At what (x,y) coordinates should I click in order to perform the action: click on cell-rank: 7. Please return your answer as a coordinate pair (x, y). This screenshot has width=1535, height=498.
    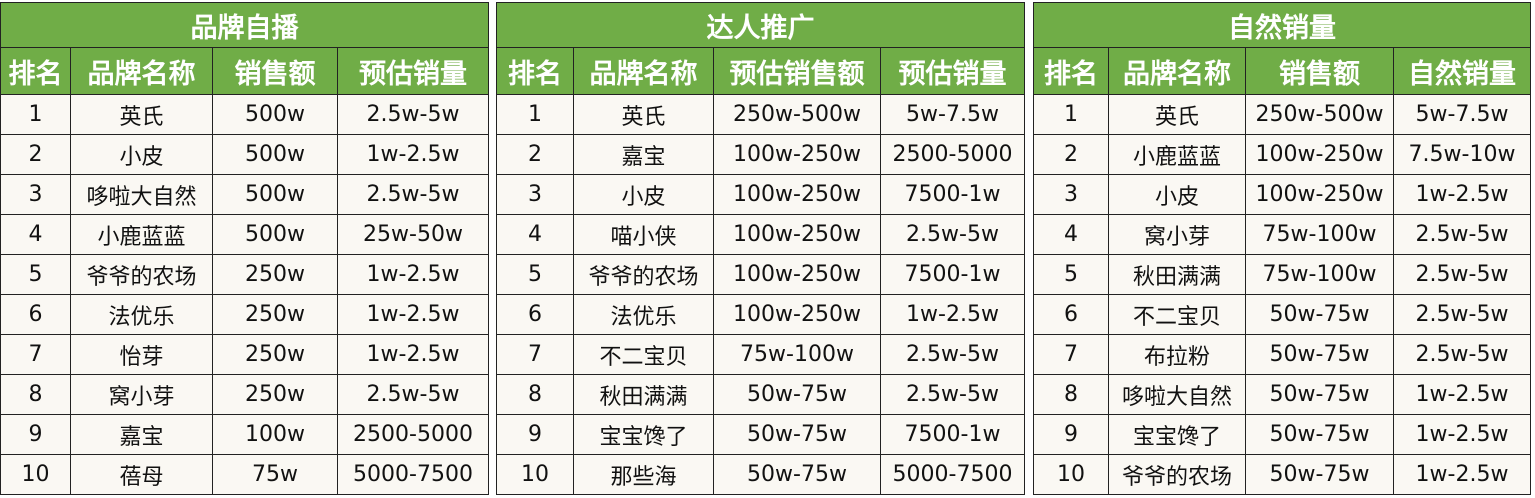
    Looking at the image, I should click on (1071, 354).